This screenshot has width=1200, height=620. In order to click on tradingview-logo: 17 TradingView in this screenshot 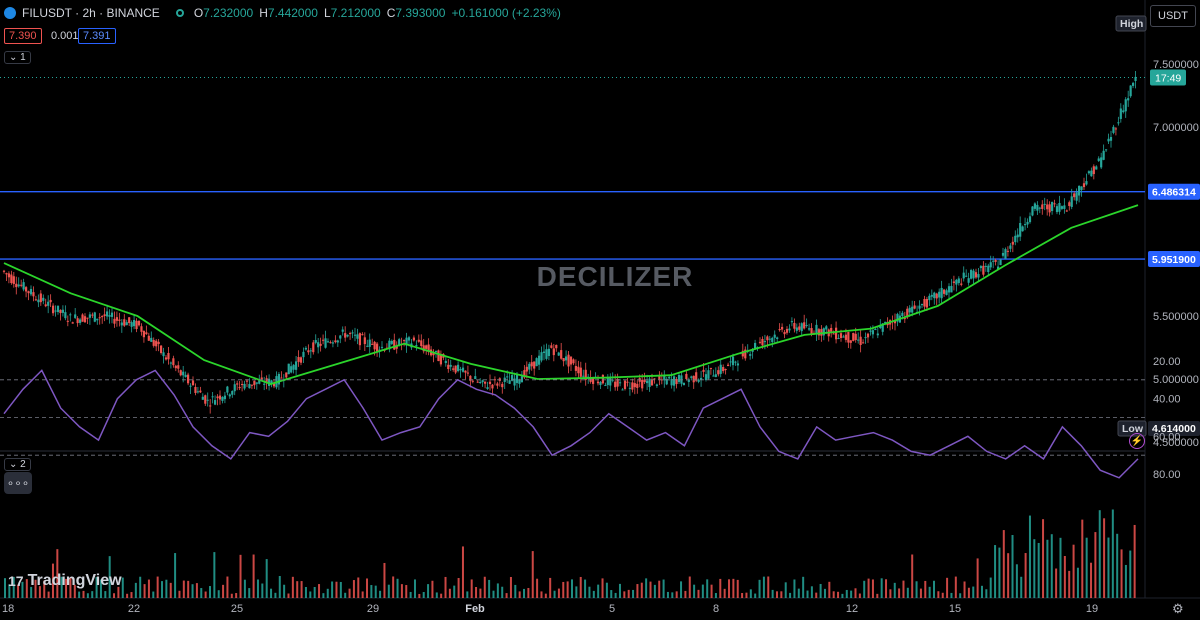, I will do `click(65, 581)`.